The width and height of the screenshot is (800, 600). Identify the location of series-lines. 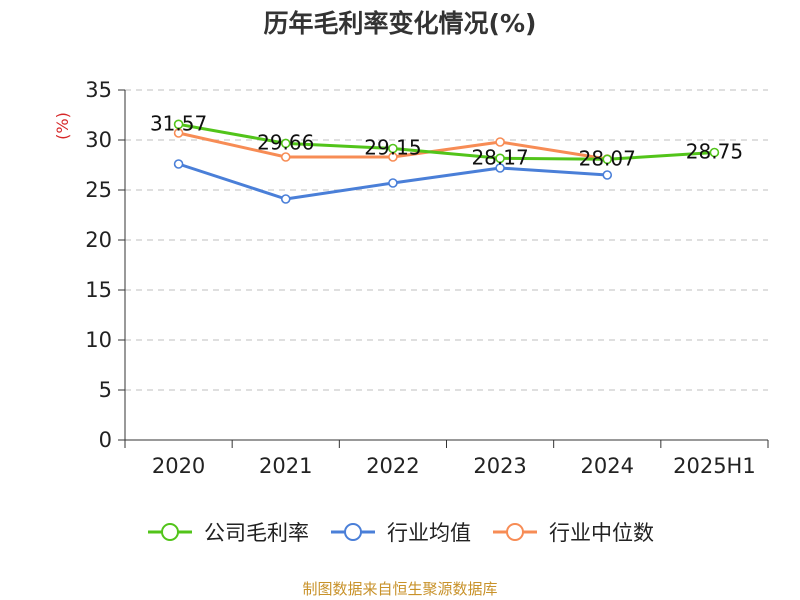
(446, 161).